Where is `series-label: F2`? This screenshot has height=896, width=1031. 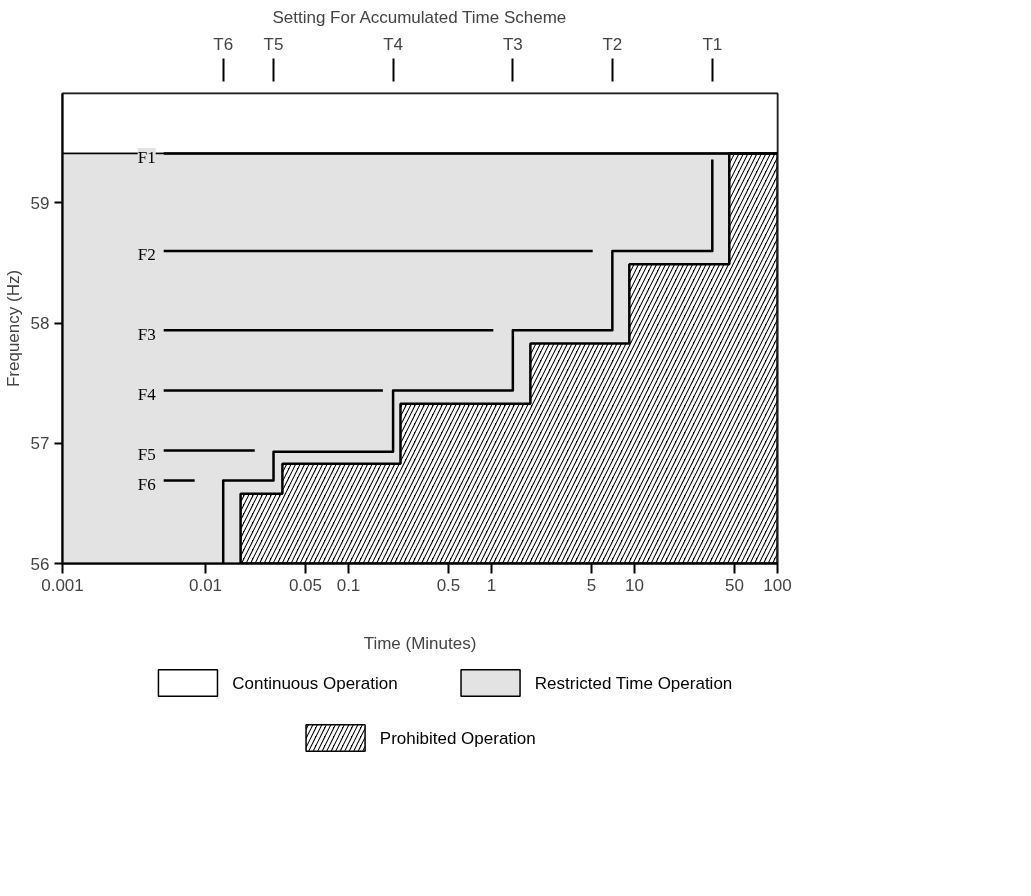 series-label: F2 is located at coordinates (146, 255).